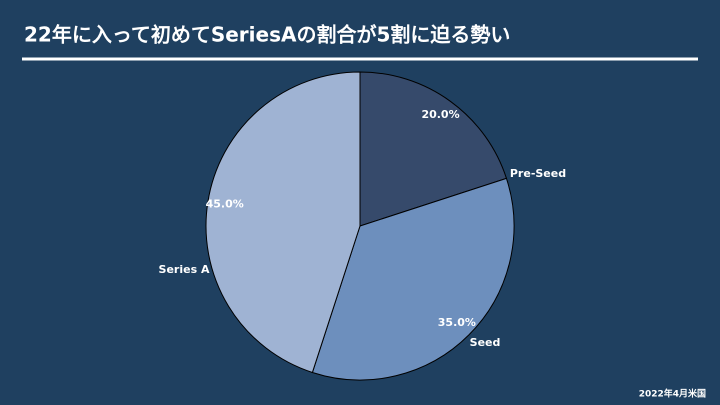 Image resolution: width=720 pixels, height=405 pixels. What do you see at coordinates (184, 269) in the screenshot?
I see `category-label: Series A` at bounding box center [184, 269].